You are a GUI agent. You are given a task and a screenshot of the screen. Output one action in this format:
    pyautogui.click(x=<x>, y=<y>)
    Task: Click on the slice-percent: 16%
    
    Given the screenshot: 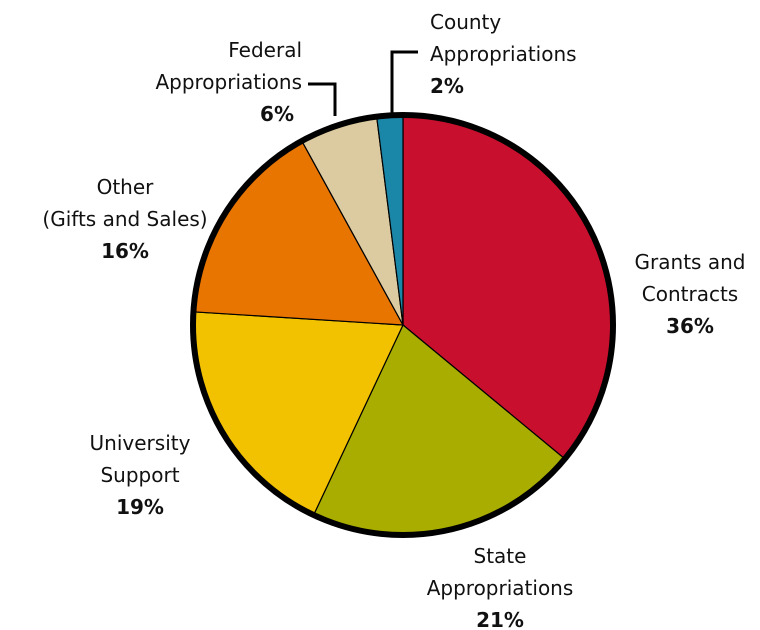 What is the action you would take?
    pyautogui.click(x=125, y=251)
    